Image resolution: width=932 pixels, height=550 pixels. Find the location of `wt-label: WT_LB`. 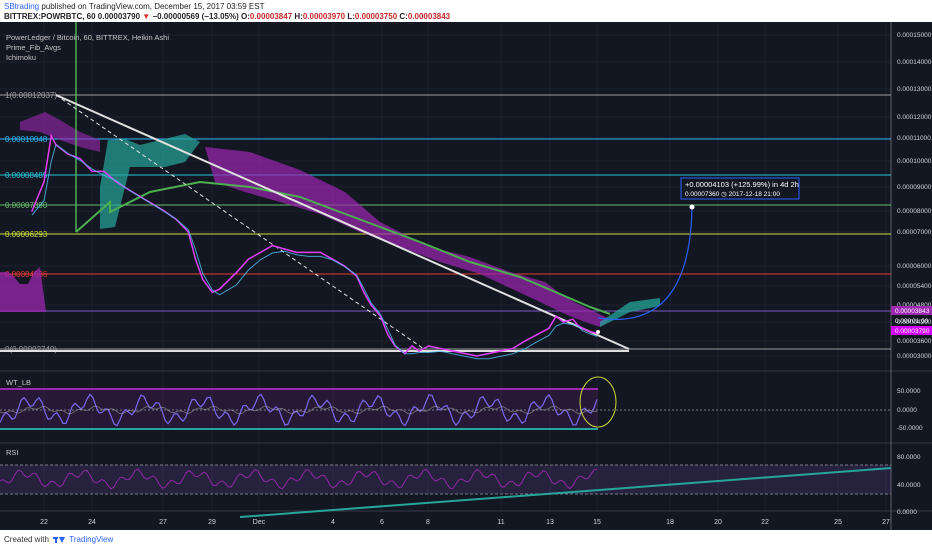

wt-label: WT_LB is located at coordinates (18, 382).